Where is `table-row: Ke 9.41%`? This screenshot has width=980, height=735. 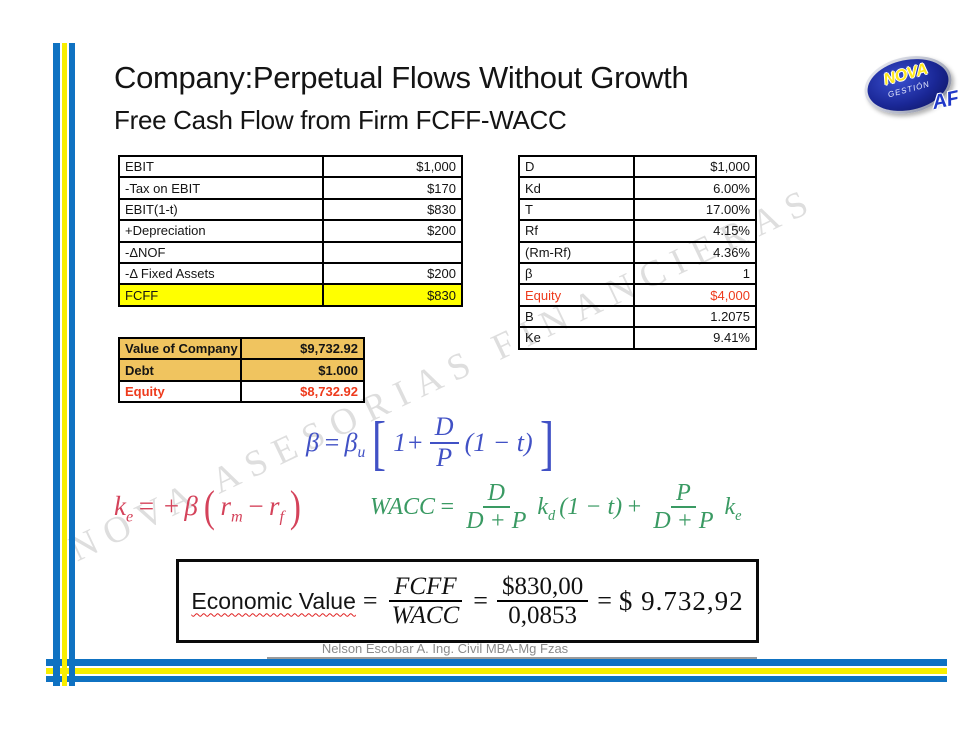 table-row: Ke 9.41% is located at coordinates (637, 338).